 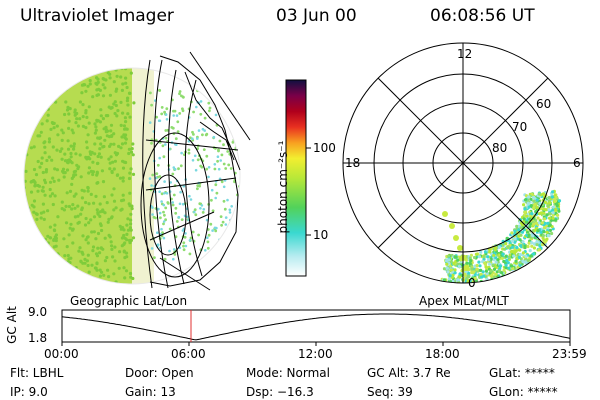 What do you see at coordinates (288, 373) in the screenshot?
I see `status-mode: Mode: Normal` at bounding box center [288, 373].